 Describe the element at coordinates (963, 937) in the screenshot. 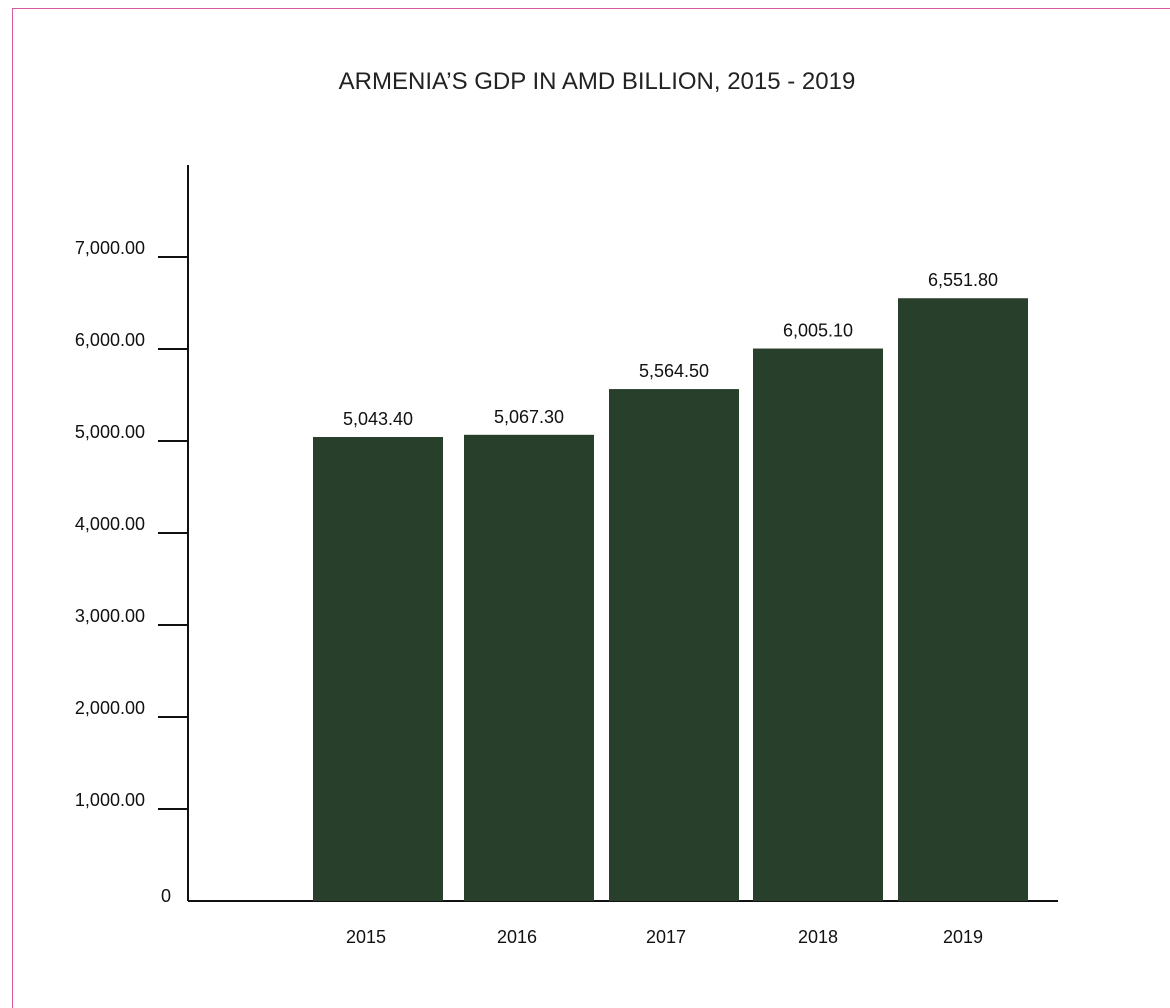

I see `x-tick-label-2019: 2019` at that location.